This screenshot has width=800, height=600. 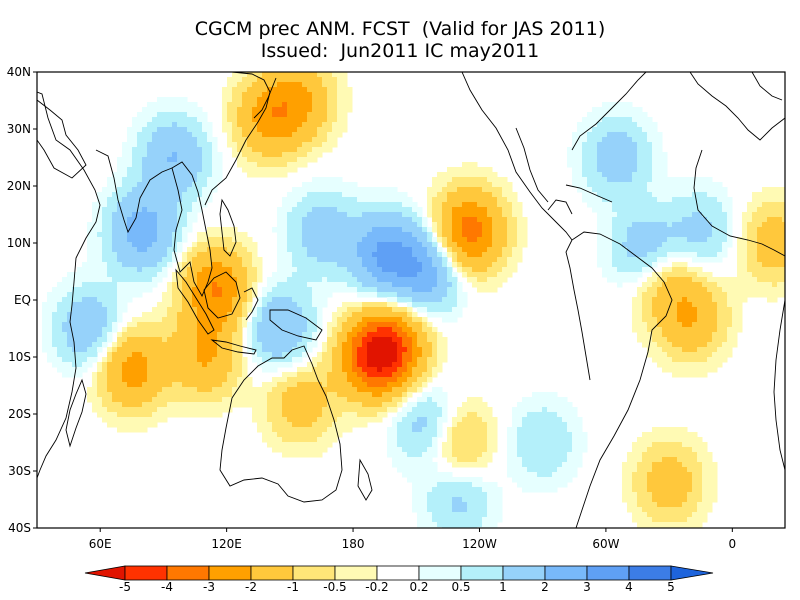 What do you see at coordinates (209, 587) in the screenshot?
I see `colorbar-label: -3` at bounding box center [209, 587].